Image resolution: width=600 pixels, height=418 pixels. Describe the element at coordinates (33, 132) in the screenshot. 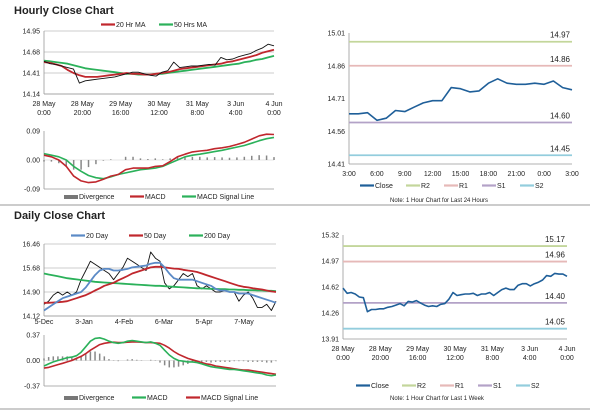

I see `hourly-macd-y-tick-label: 0.09` at that location.